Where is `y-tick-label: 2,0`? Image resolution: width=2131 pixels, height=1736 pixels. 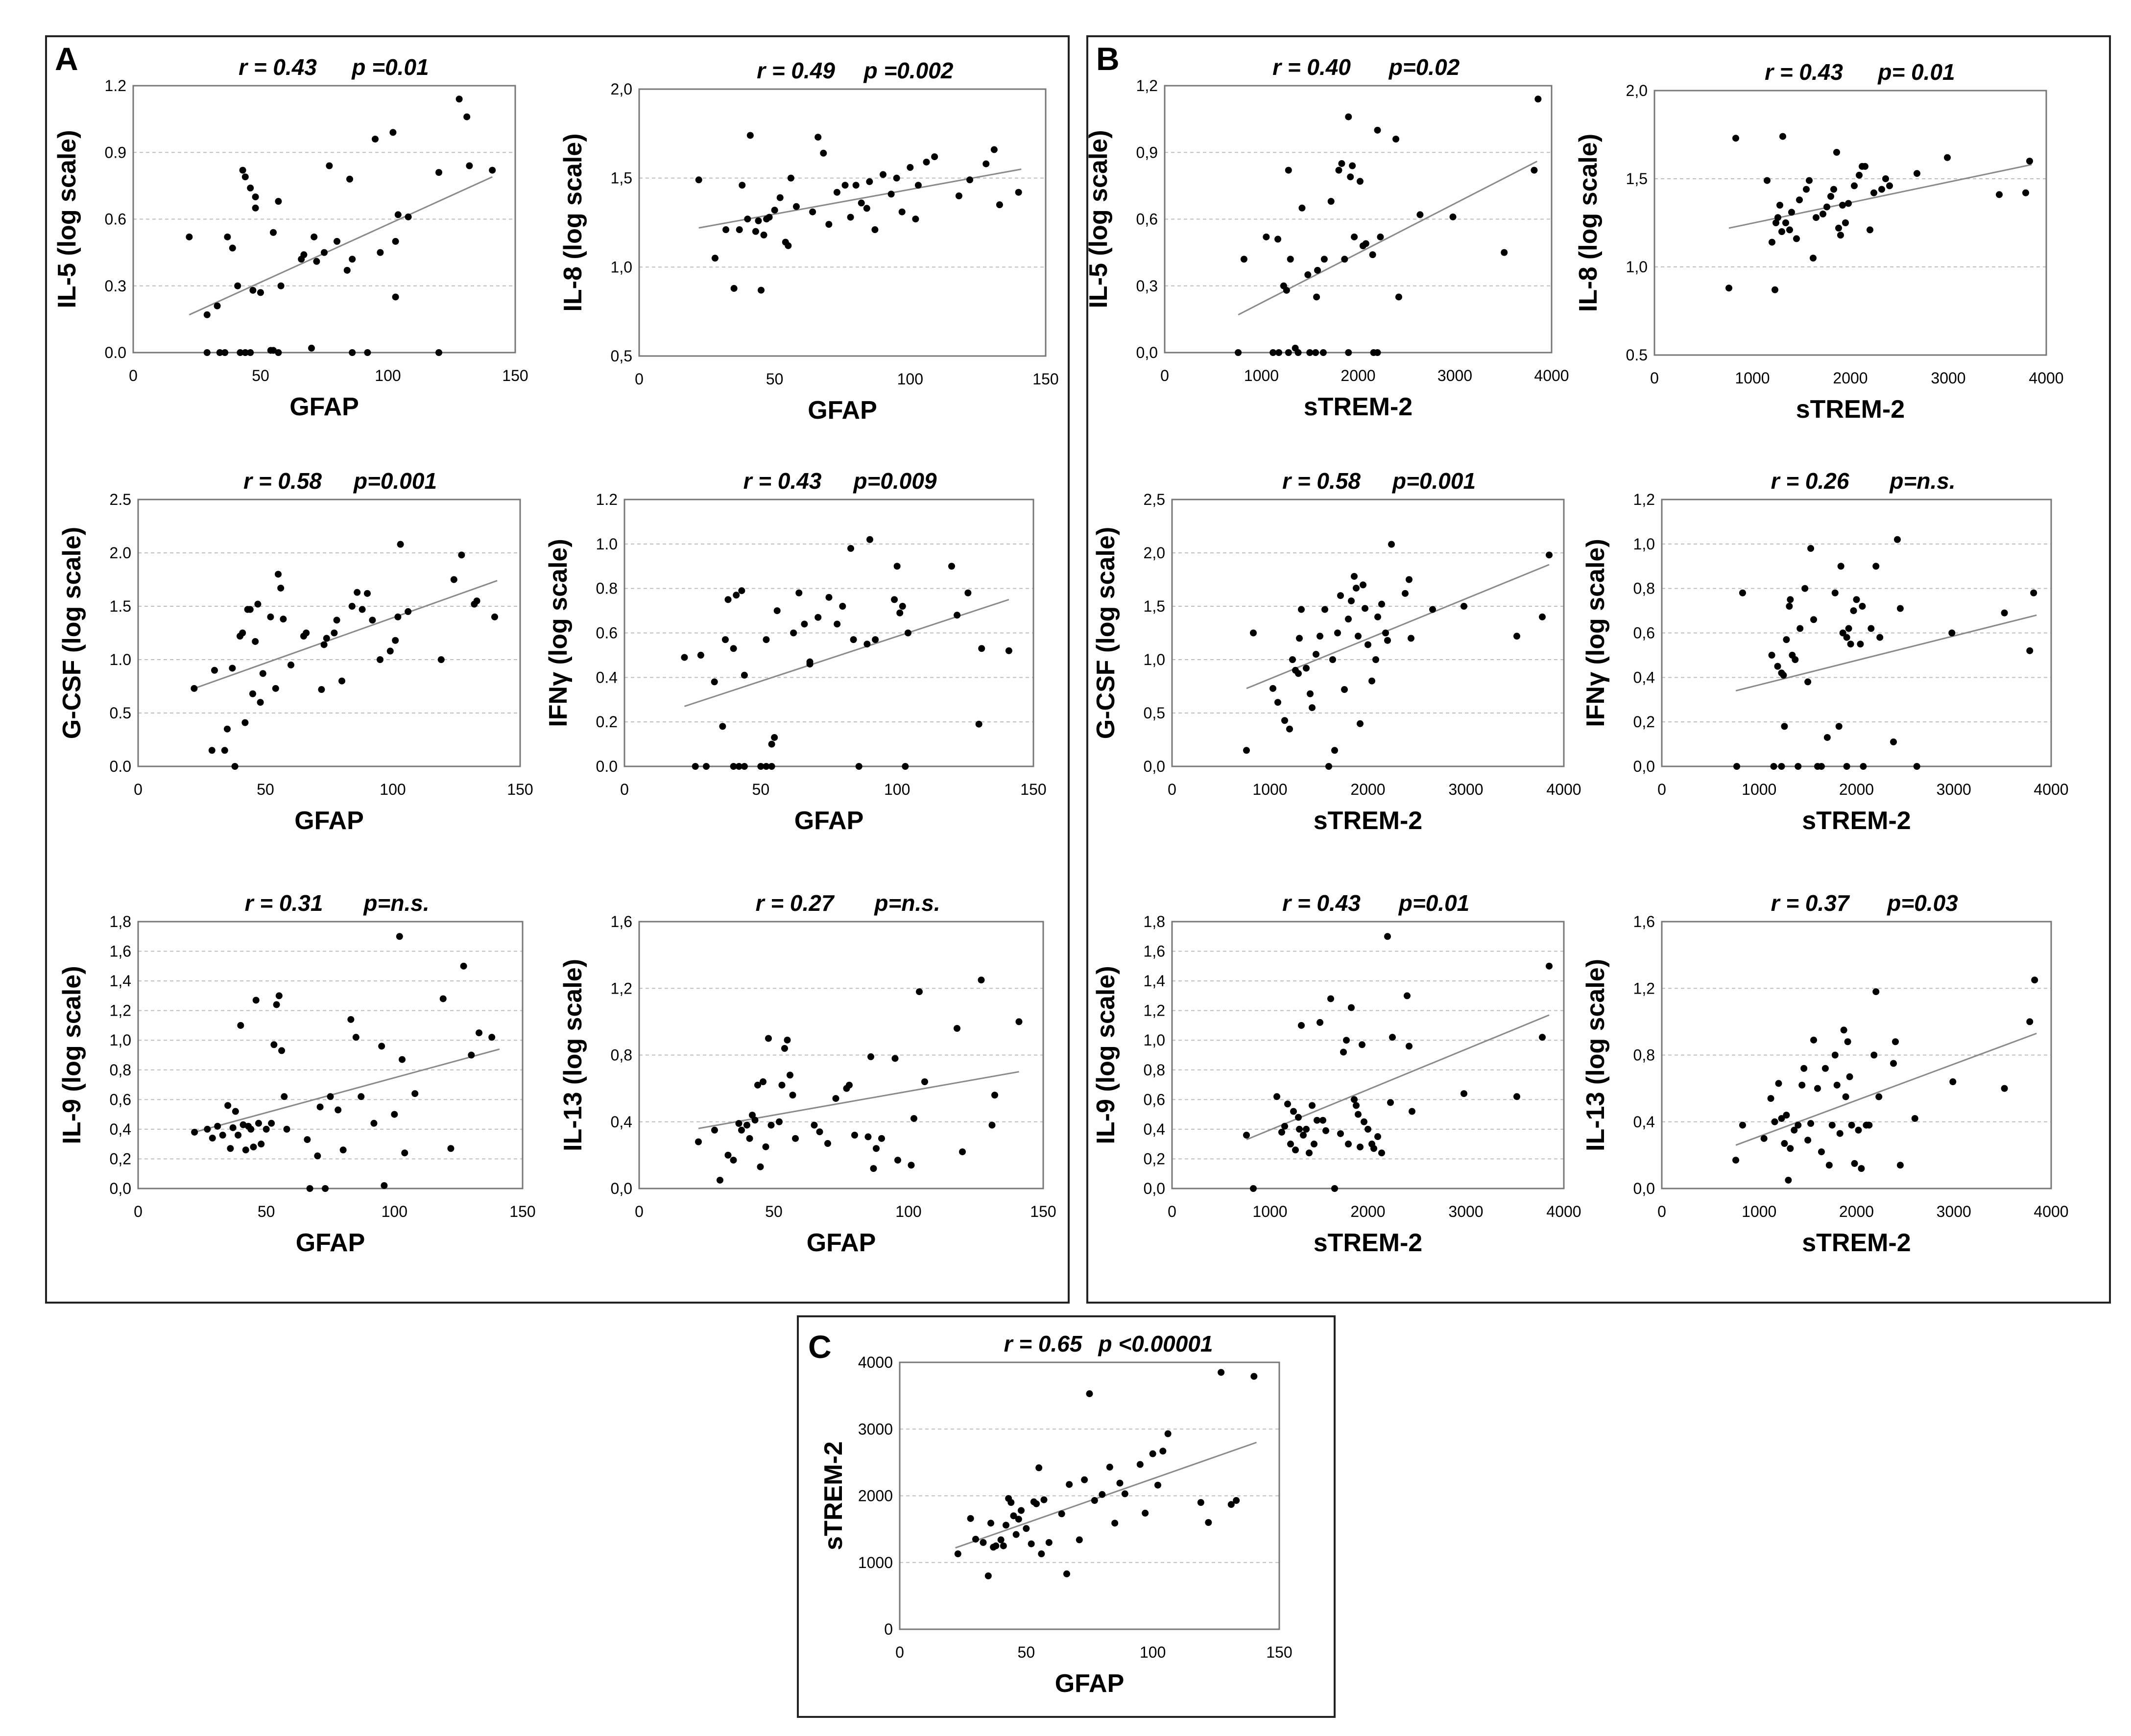
y-tick-label: 2,0 is located at coordinates (1154, 553).